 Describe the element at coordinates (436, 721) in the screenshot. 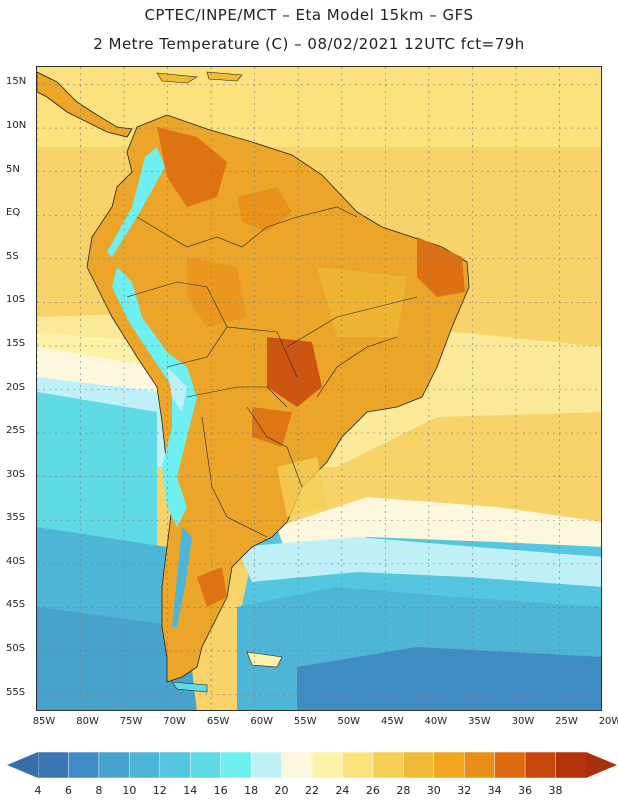

I see `longitude-label: 40W` at that location.